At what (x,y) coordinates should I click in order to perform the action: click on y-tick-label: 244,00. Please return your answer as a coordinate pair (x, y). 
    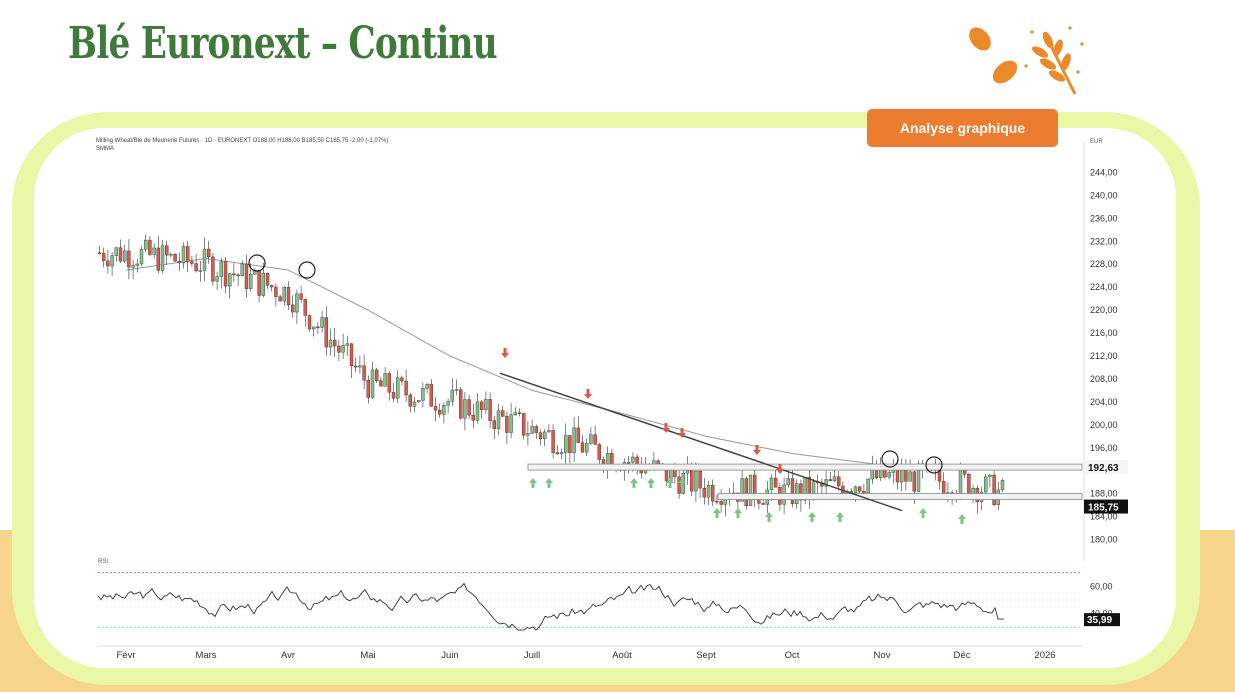
    Looking at the image, I should click on (1104, 172).